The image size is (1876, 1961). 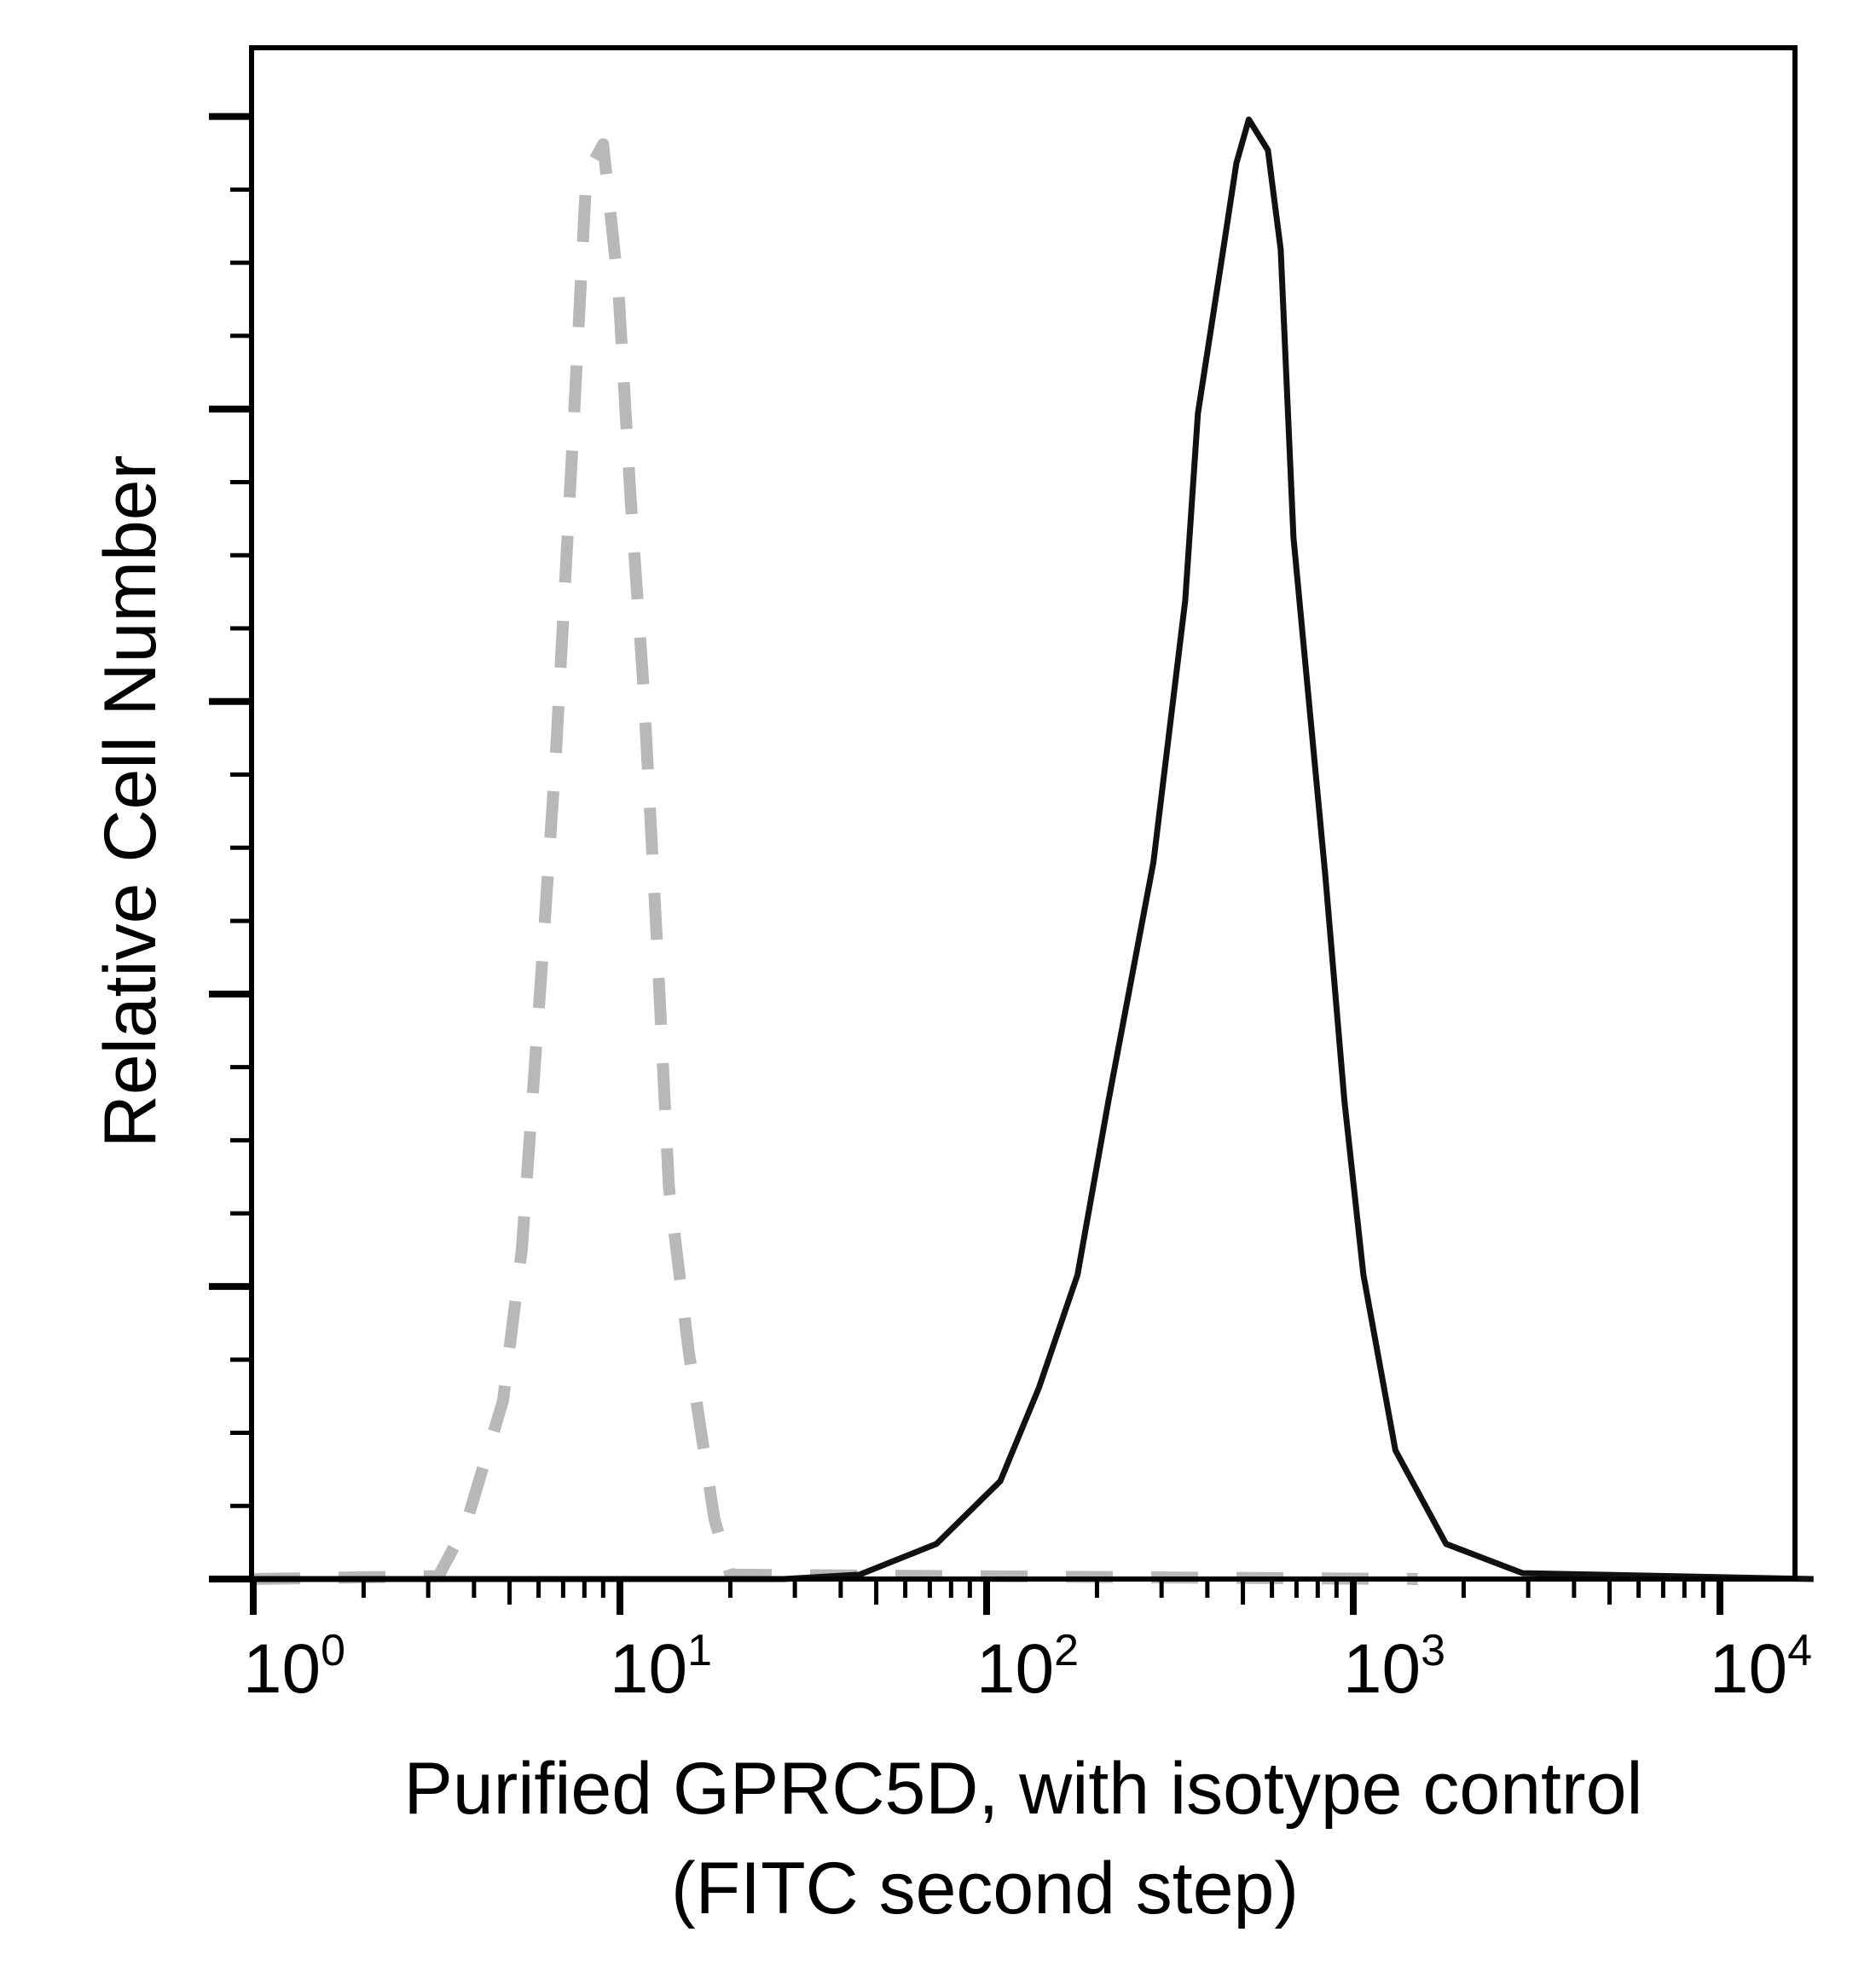 I want to click on x-tick-label-1: 10⁰, so click(x=294, y=1667).